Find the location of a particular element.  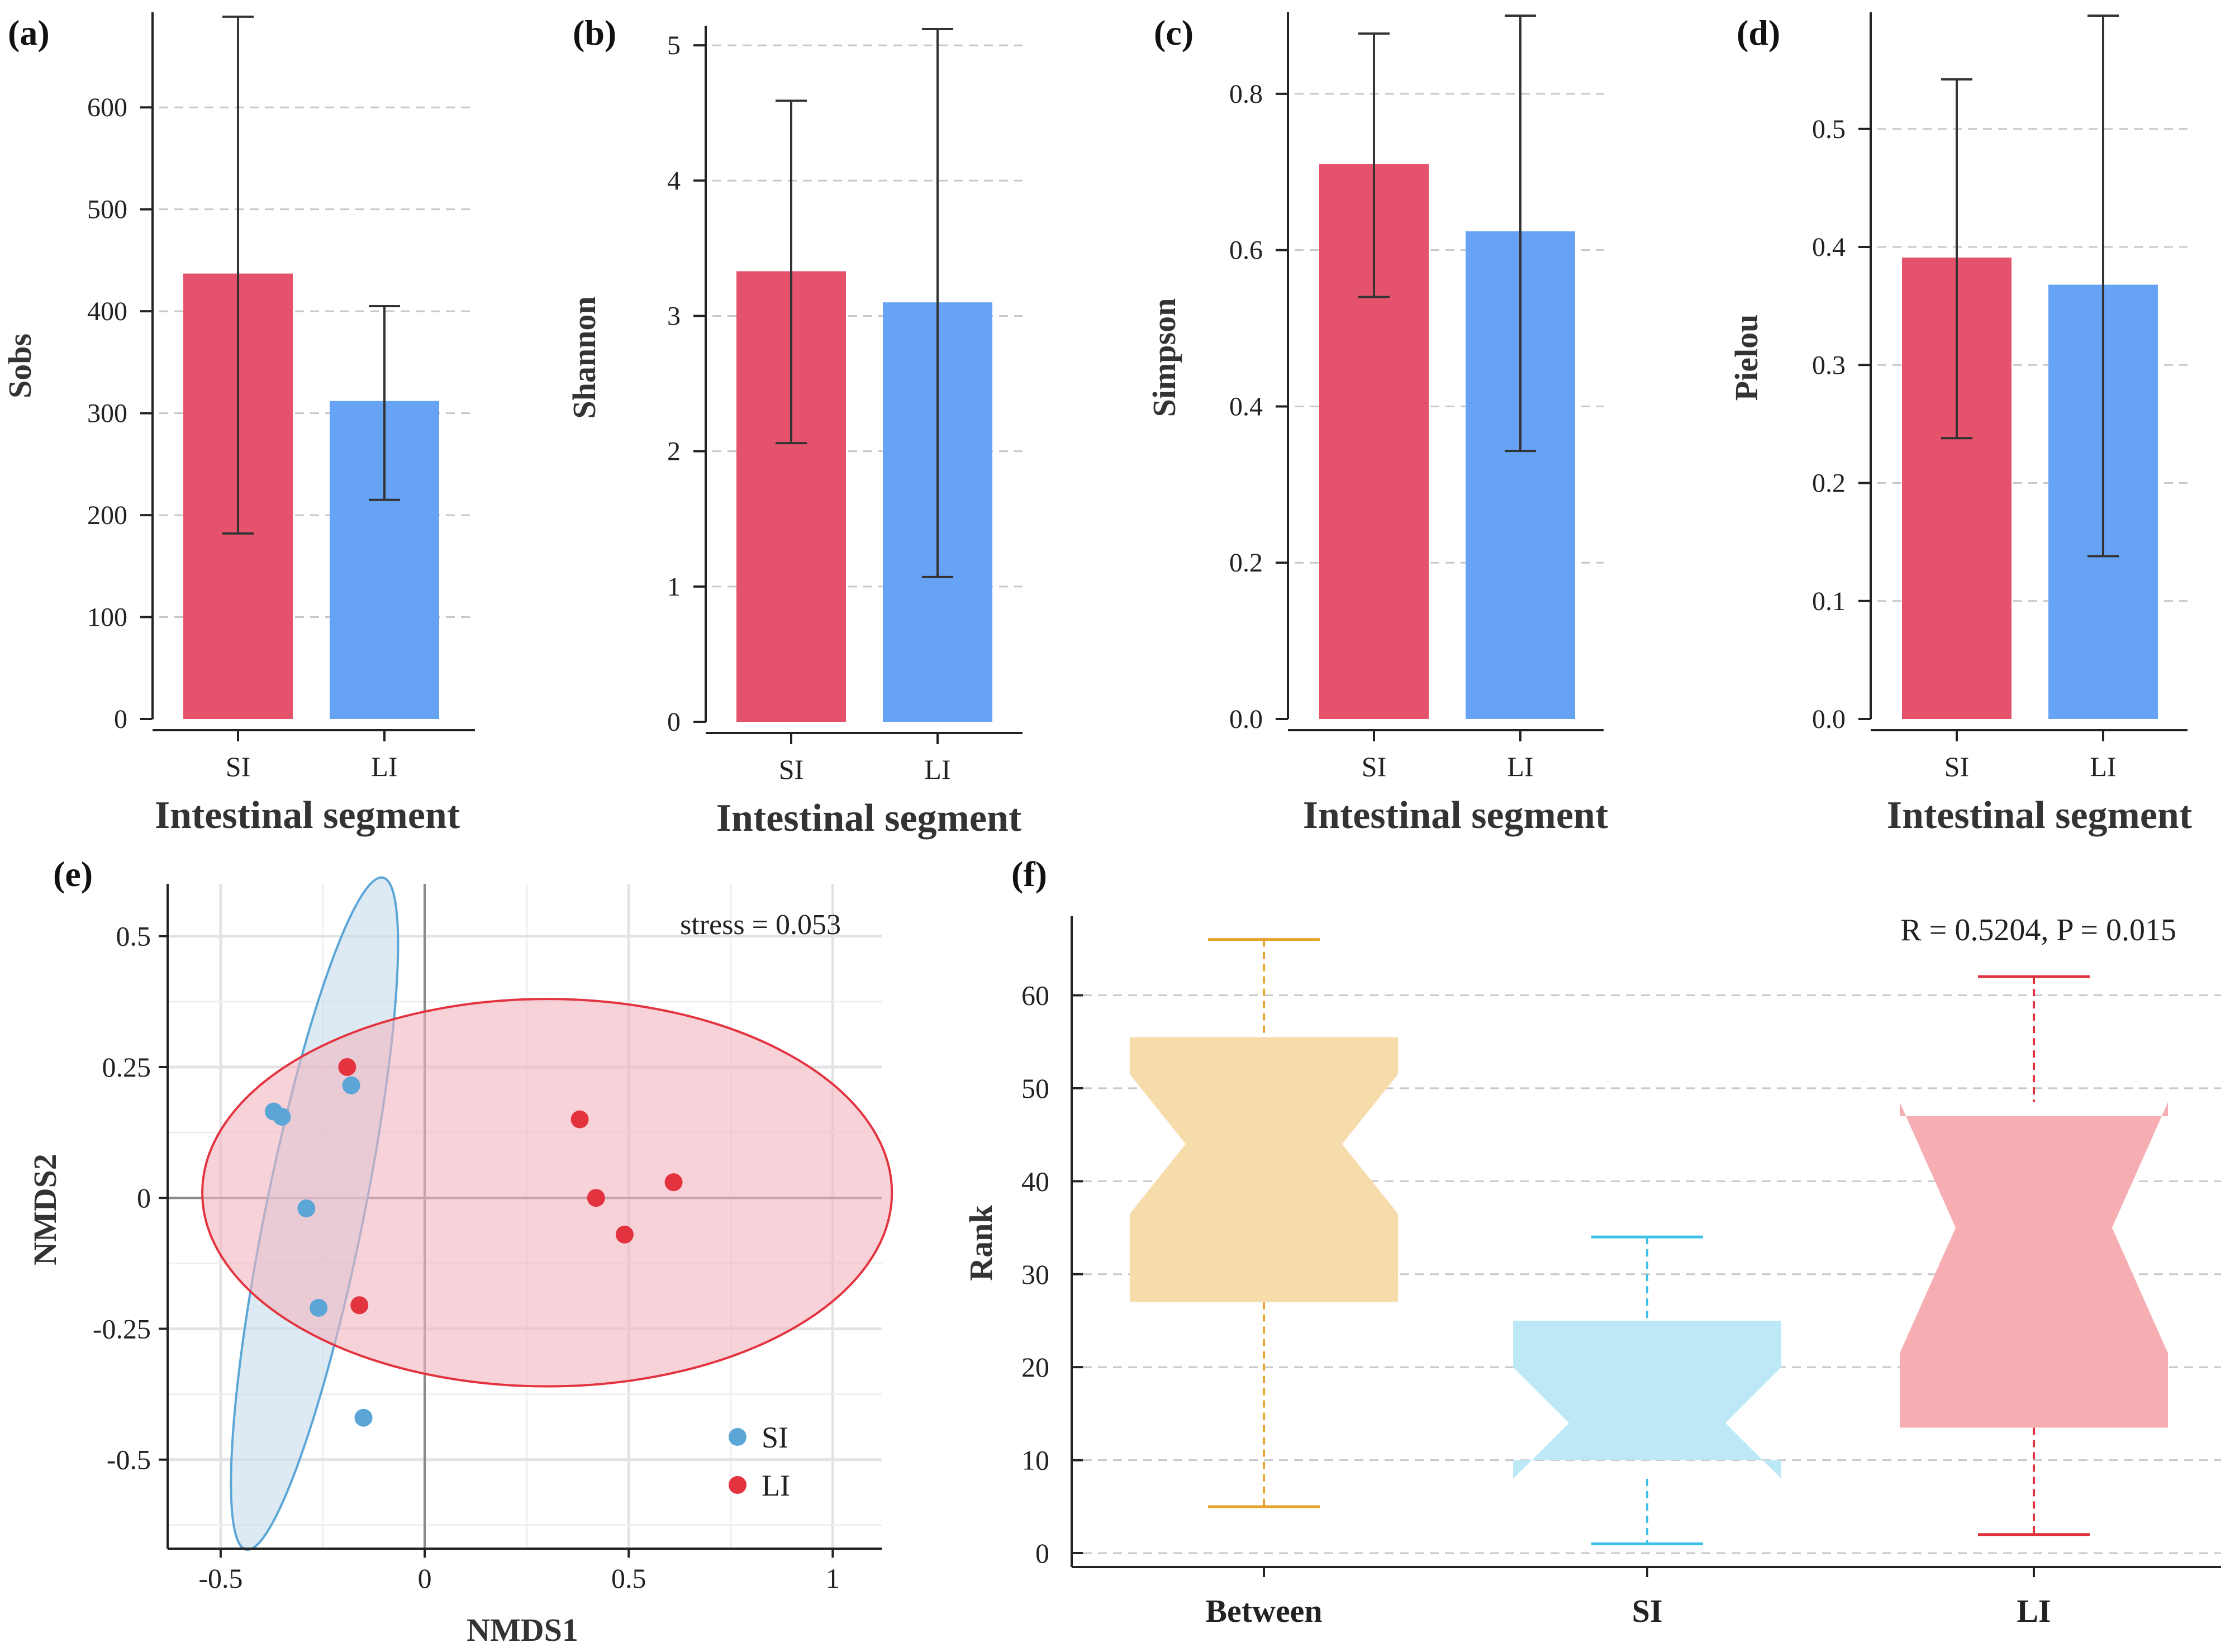

x-tick-label-e-0: -0.5 is located at coordinates (220, 1578).